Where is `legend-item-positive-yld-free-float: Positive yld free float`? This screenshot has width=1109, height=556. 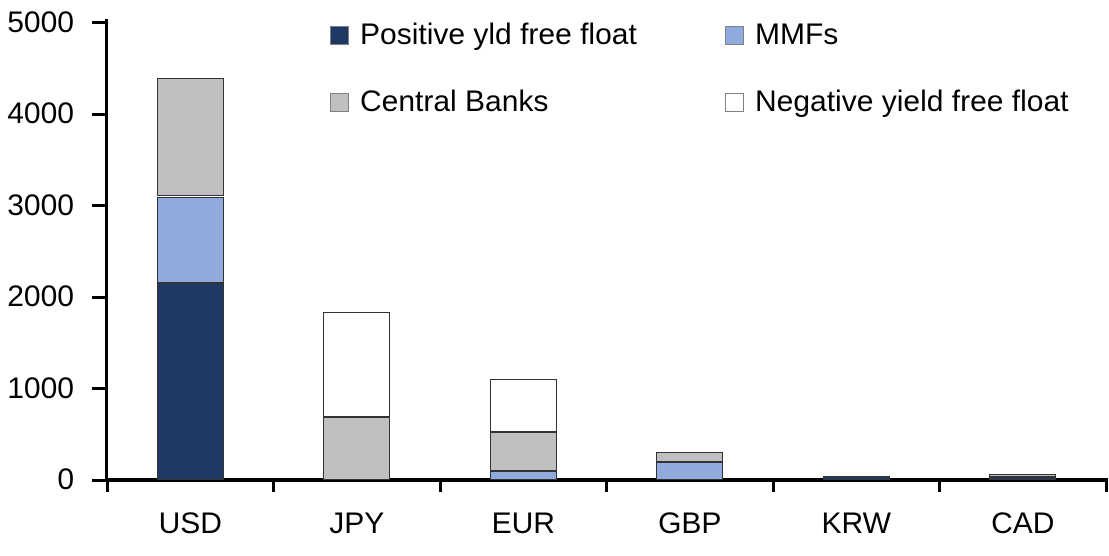 legend-item-positive-yld-free-float: Positive yld free float is located at coordinates (483, 35).